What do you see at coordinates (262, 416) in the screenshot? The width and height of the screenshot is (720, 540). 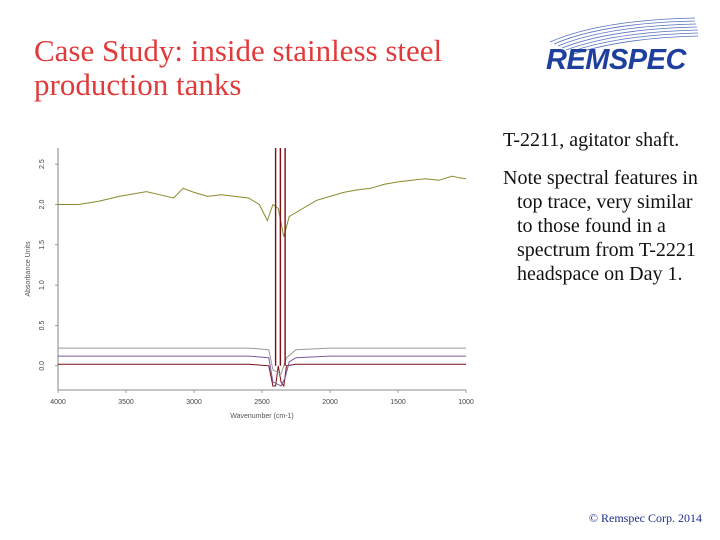 I see `x-axis-label: Wavenumber (cm-1)` at bounding box center [262, 416].